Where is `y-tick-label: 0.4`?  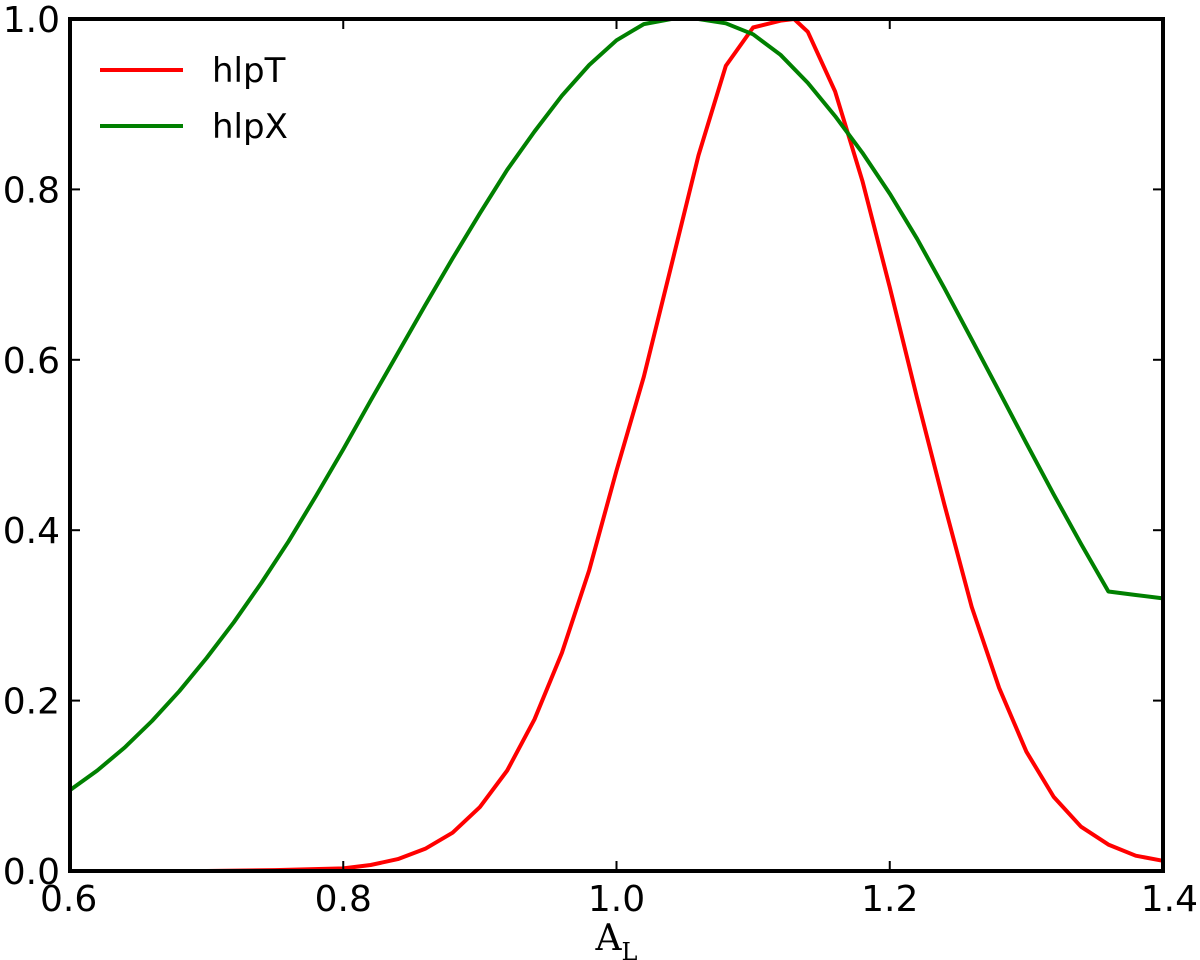
y-tick-label: 0.4 is located at coordinates (31, 531).